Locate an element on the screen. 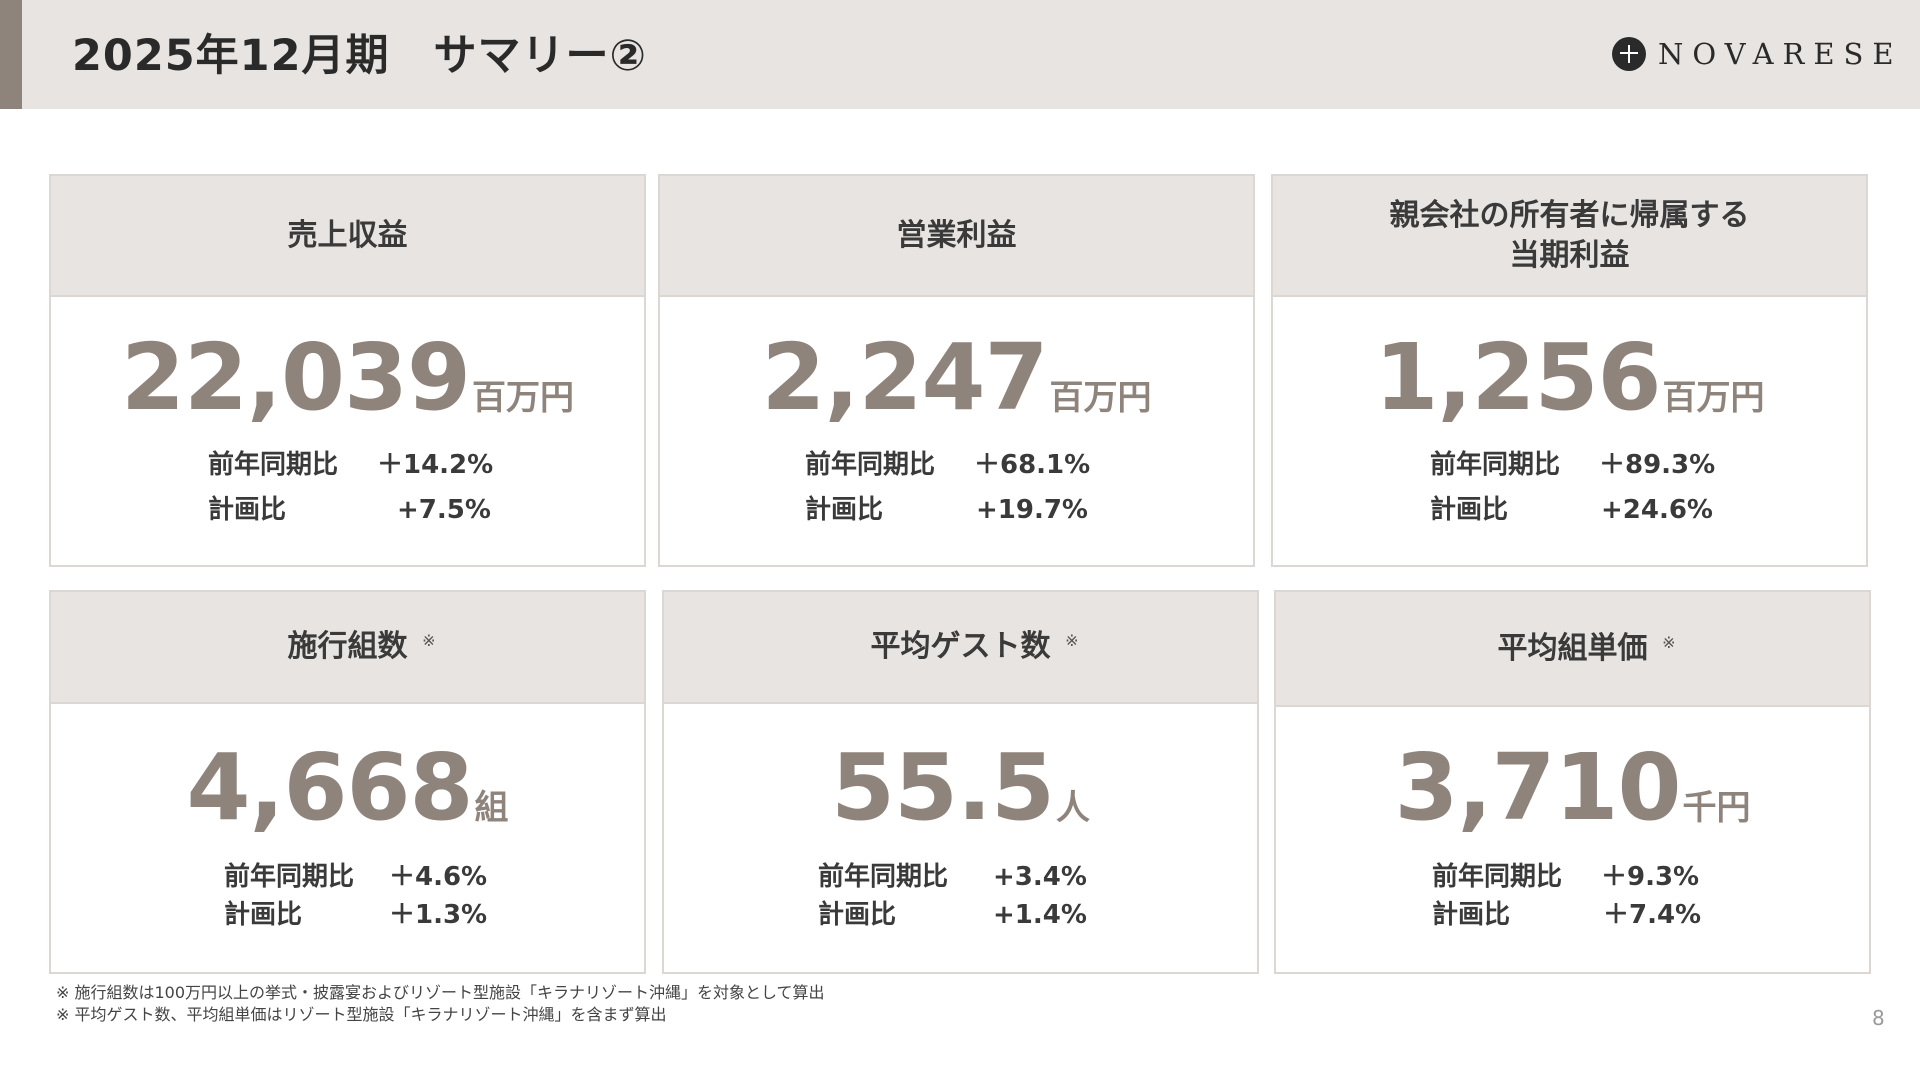  plan-value: ＋1.3% is located at coordinates (438, 915).